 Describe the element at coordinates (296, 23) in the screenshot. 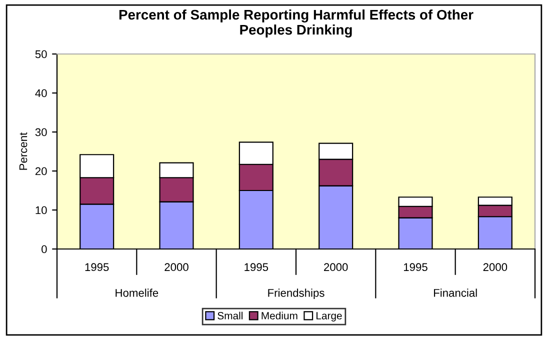

I see `chart-title: Percent of Sample Reporting Harmful Effects of Other Peoples Drinking` at that location.